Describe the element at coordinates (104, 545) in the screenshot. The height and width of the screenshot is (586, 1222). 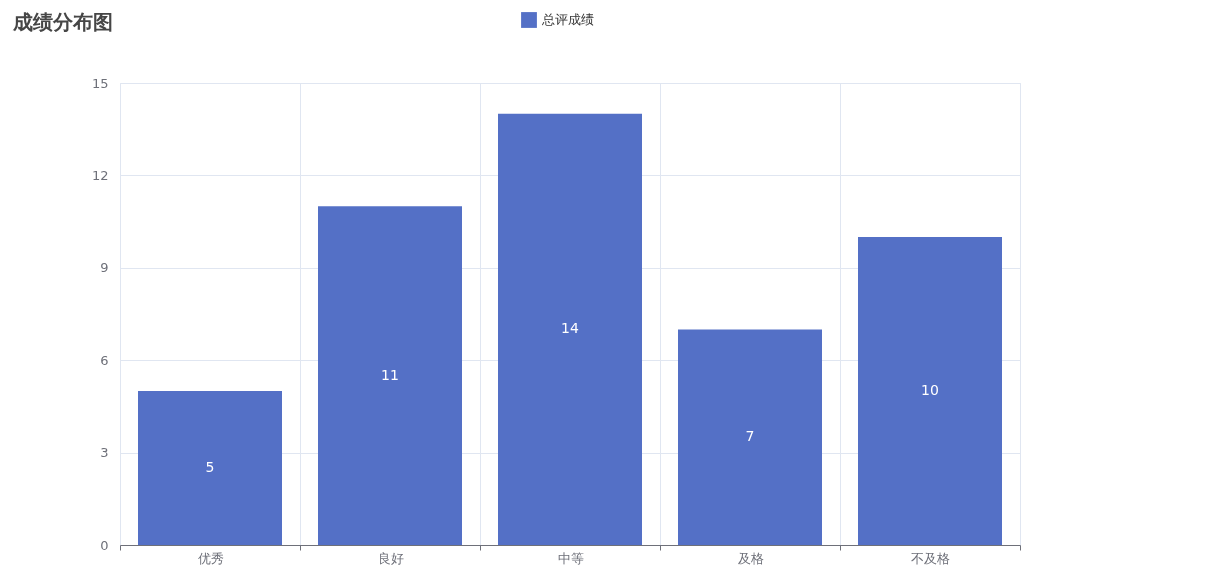
I see `y-tick-label: 0` at that location.